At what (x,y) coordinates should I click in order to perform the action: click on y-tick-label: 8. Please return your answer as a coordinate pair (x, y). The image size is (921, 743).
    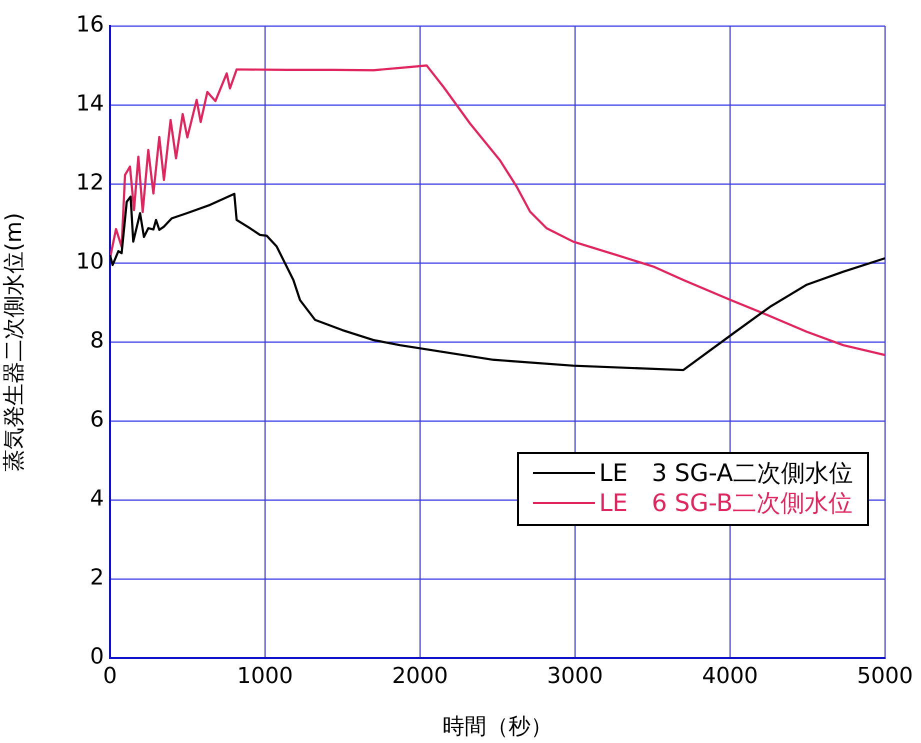
    Looking at the image, I should click on (97, 341).